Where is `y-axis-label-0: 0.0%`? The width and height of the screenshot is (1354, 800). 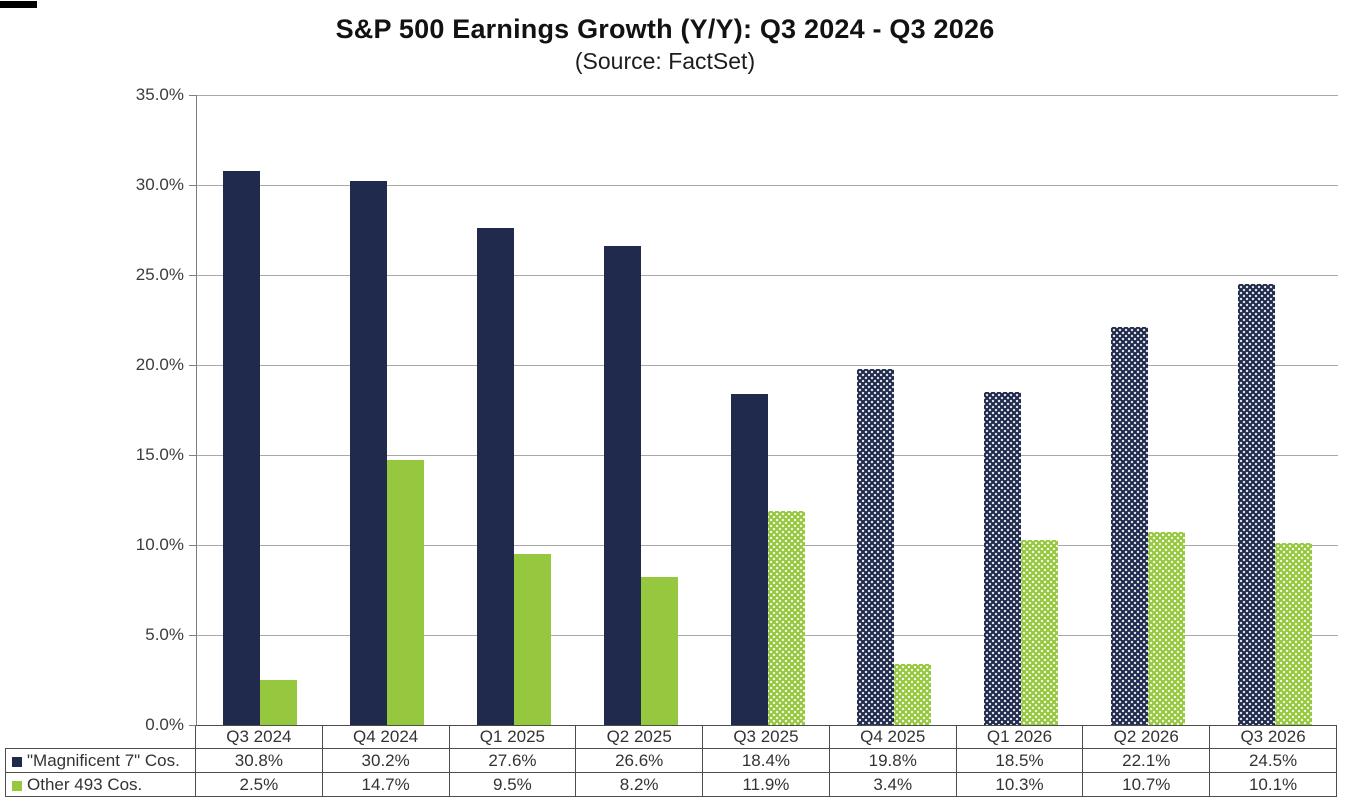
y-axis-label-0: 0.0% is located at coordinates (164, 724).